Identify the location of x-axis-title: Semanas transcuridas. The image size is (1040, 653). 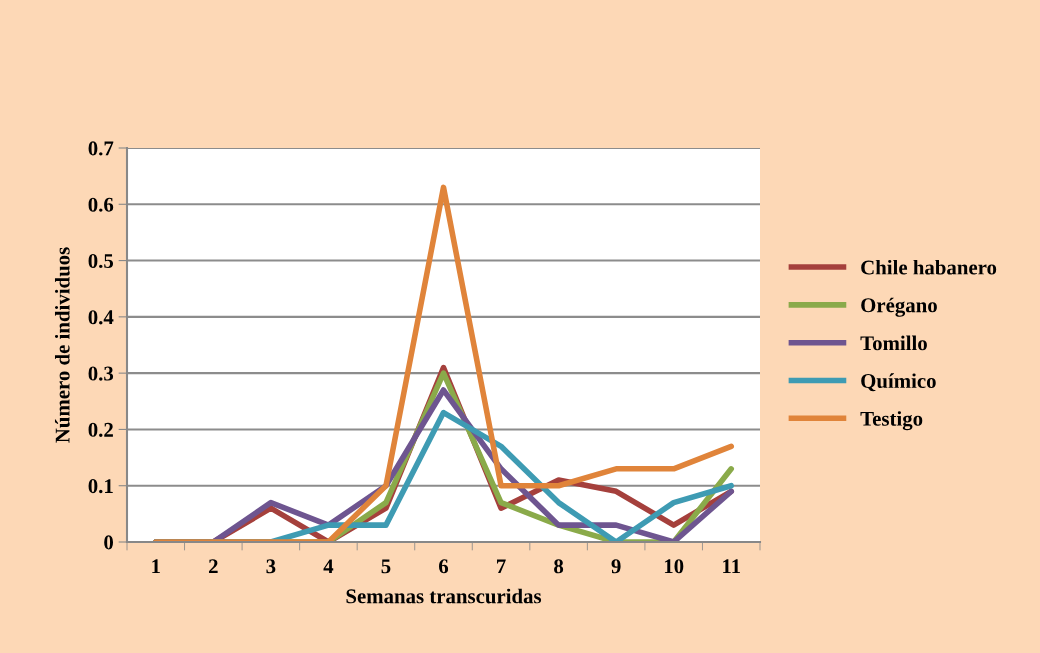
(444, 596).